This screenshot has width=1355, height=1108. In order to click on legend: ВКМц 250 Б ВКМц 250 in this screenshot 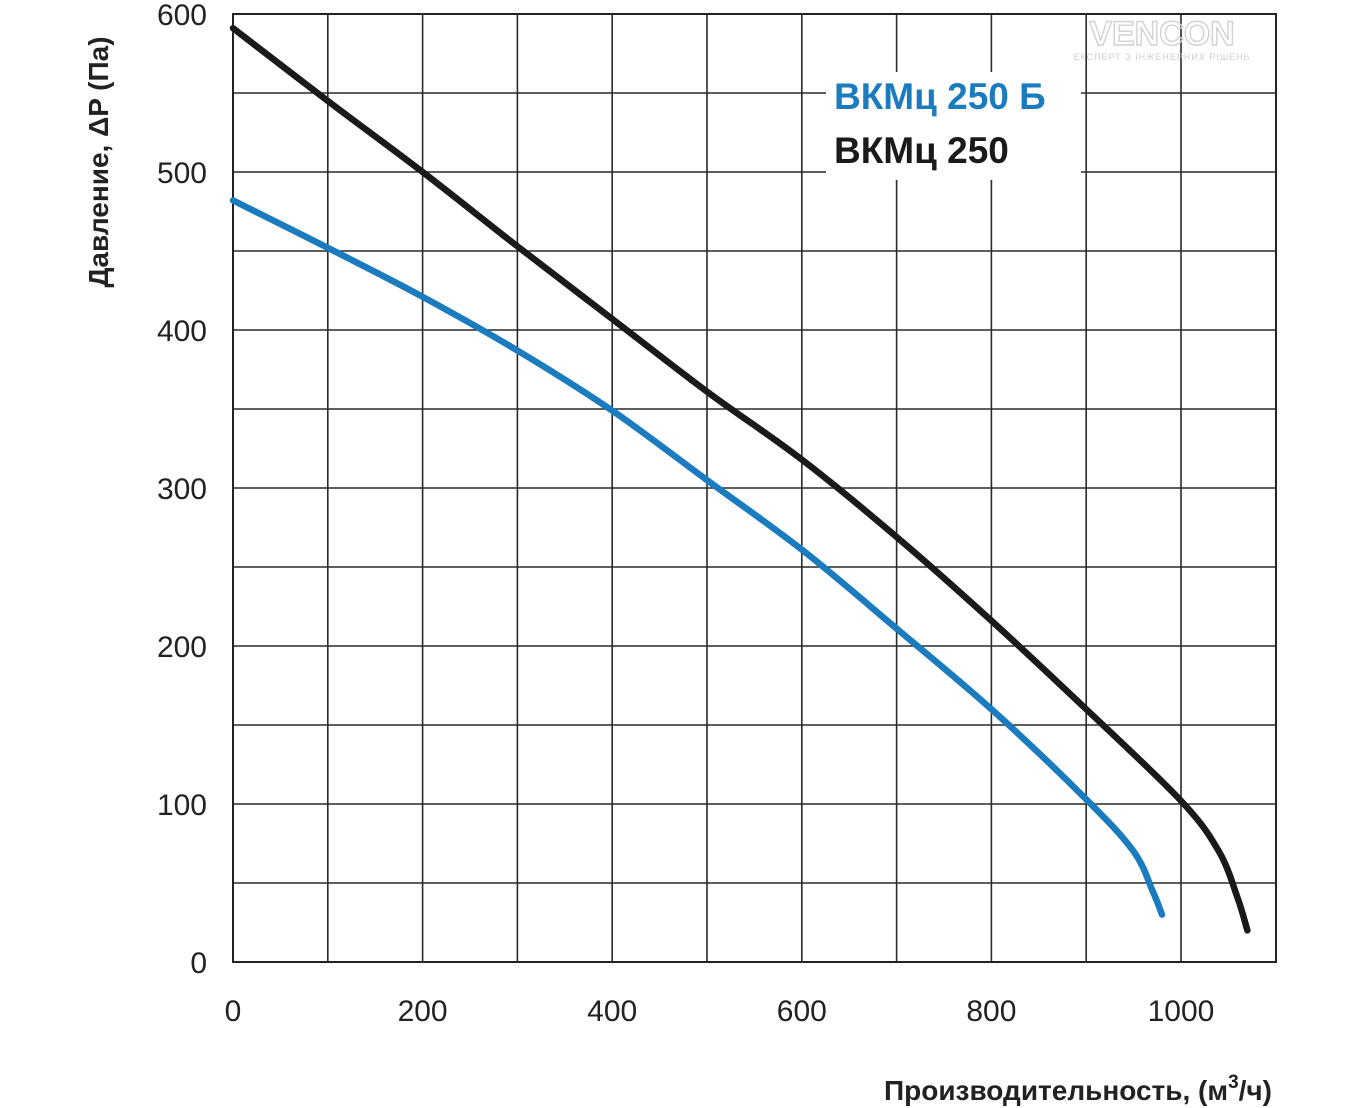, I will do `click(940, 123)`.